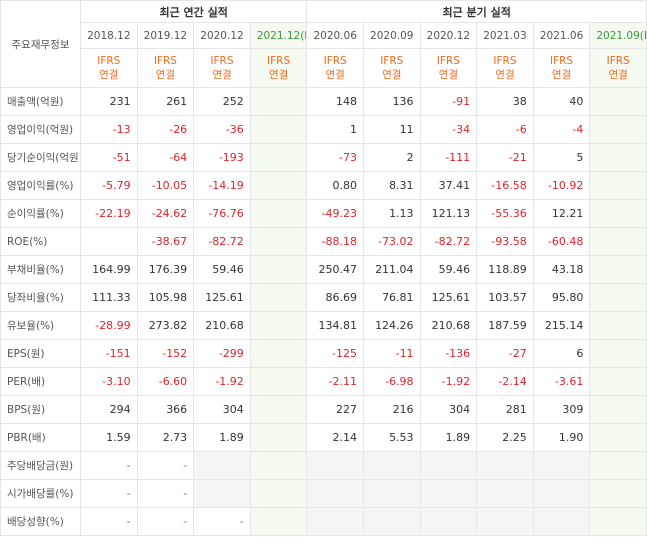 This screenshot has width=647, height=537. Describe the element at coordinates (40, 213) in the screenshot. I see `row-label: 순이익률(%)` at that location.